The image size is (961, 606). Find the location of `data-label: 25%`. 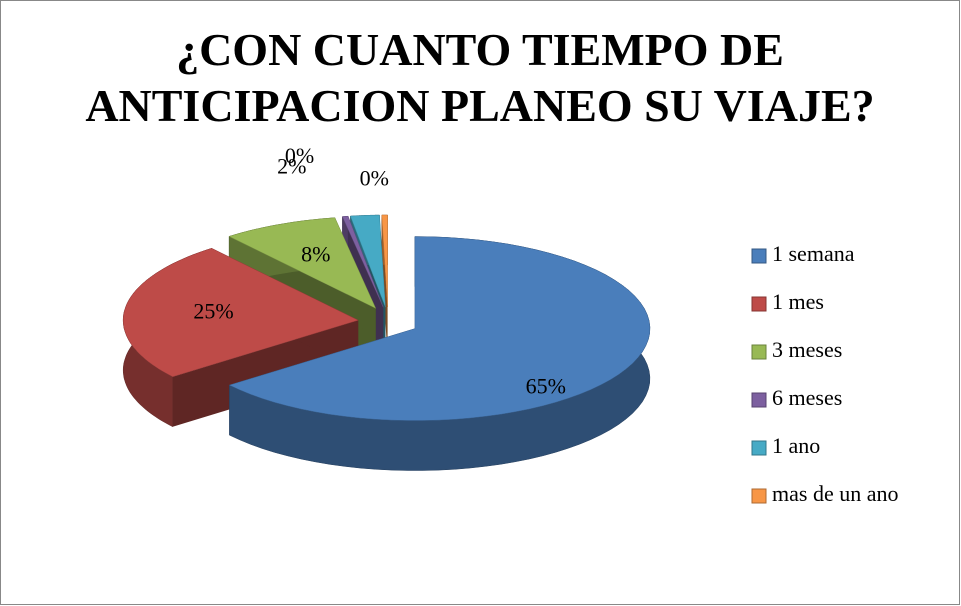

data-label: 25% is located at coordinates (213, 311).